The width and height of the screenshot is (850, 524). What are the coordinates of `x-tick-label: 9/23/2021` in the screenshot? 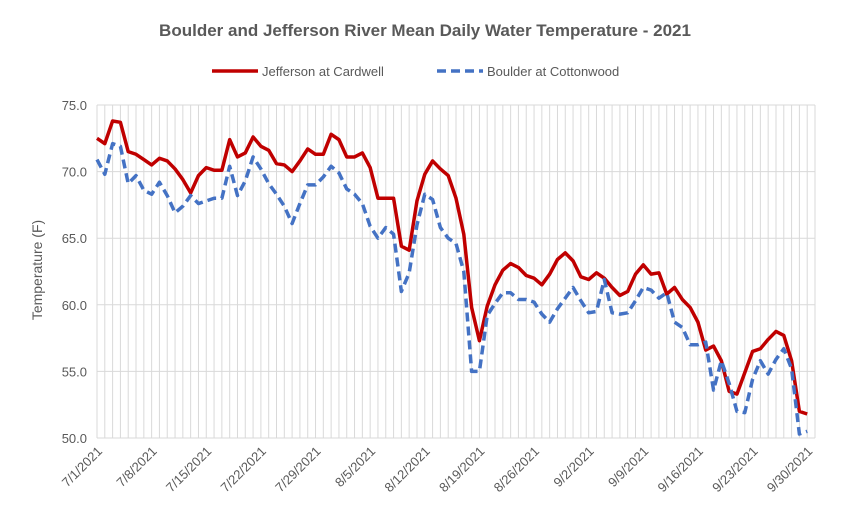 It's located at (735, 470).